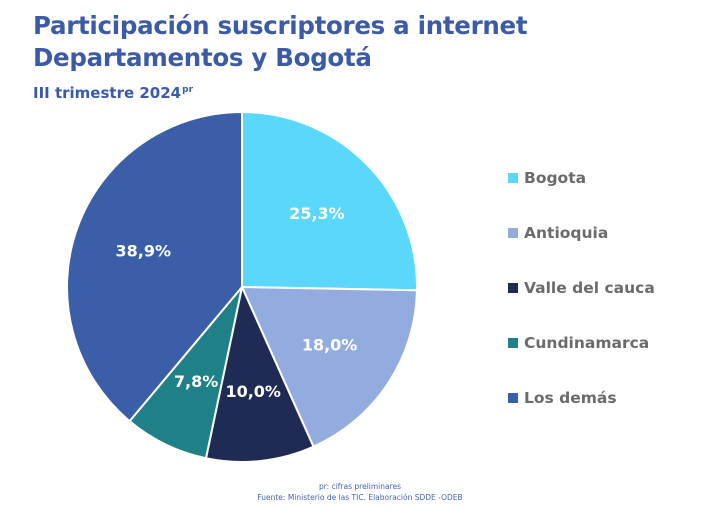 The height and width of the screenshot is (510, 720). What do you see at coordinates (188, 90) in the screenshot?
I see `chart-subtitle-superscript: pr` at bounding box center [188, 90].